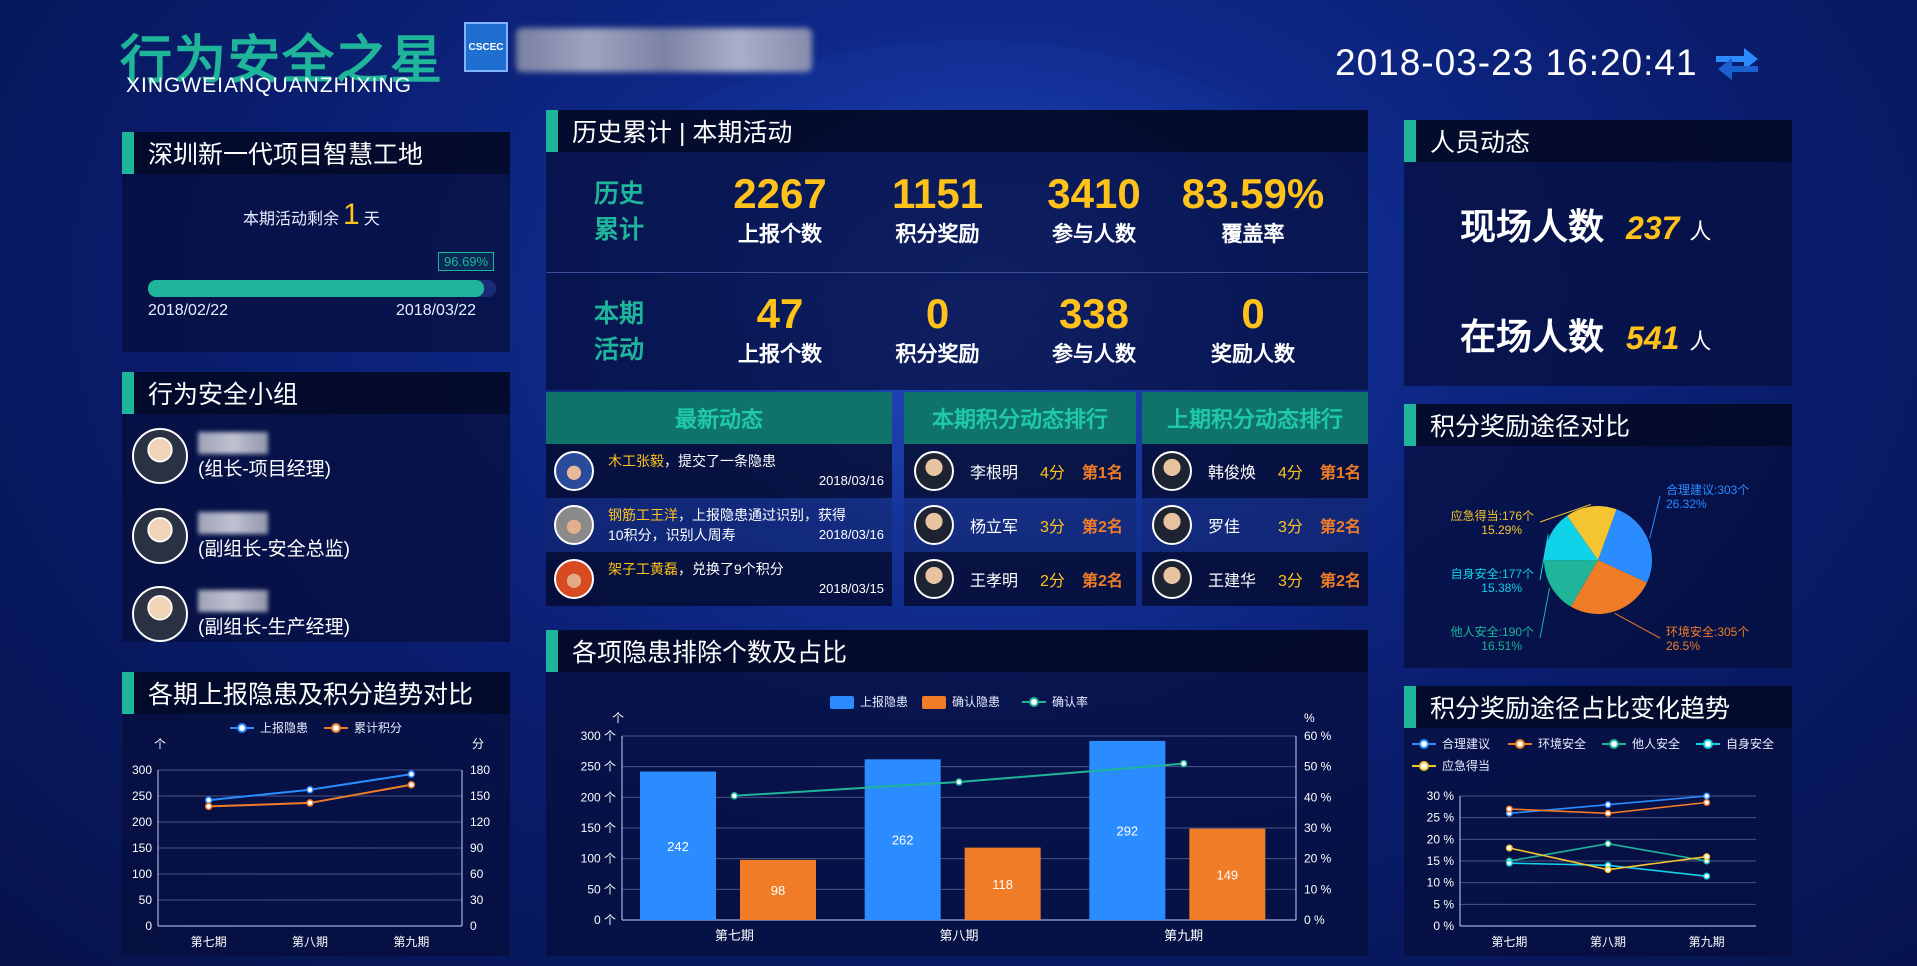 The width and height of the screenshot is (1917, 966). What do you see at coordinates (1441, 796) in the screenshot?
I see `y-tick-label: 30 %` at bounding box center [1441, 796].